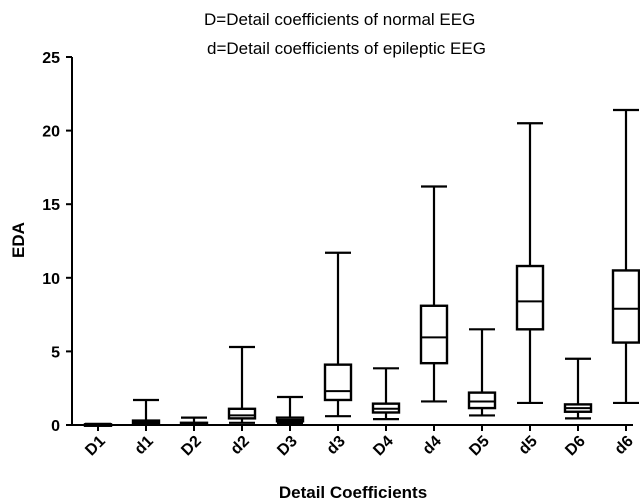 The image size is (640, 502). What do you see at coordinates (290, 410) in the screenshot?
I see `box-D3` at bounding box center [290, 410].